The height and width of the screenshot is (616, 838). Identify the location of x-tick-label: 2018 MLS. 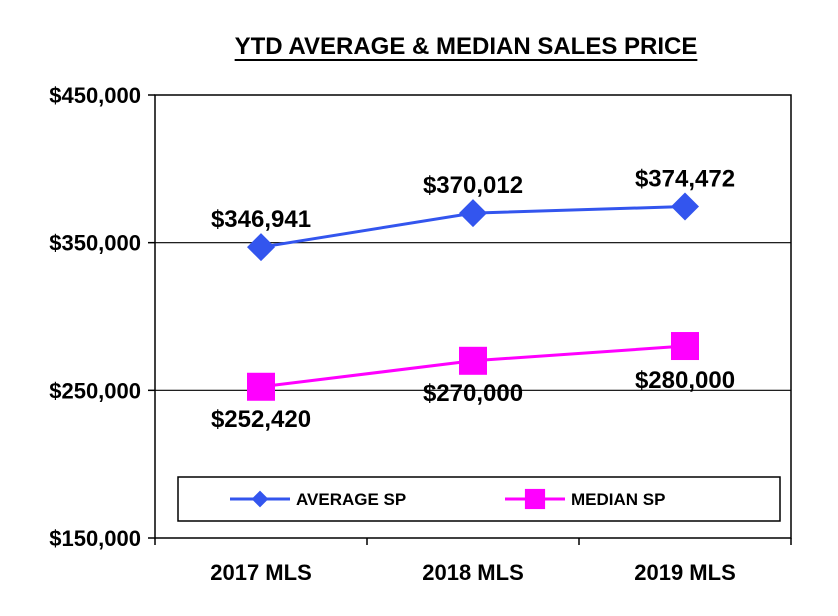
(473, 572).